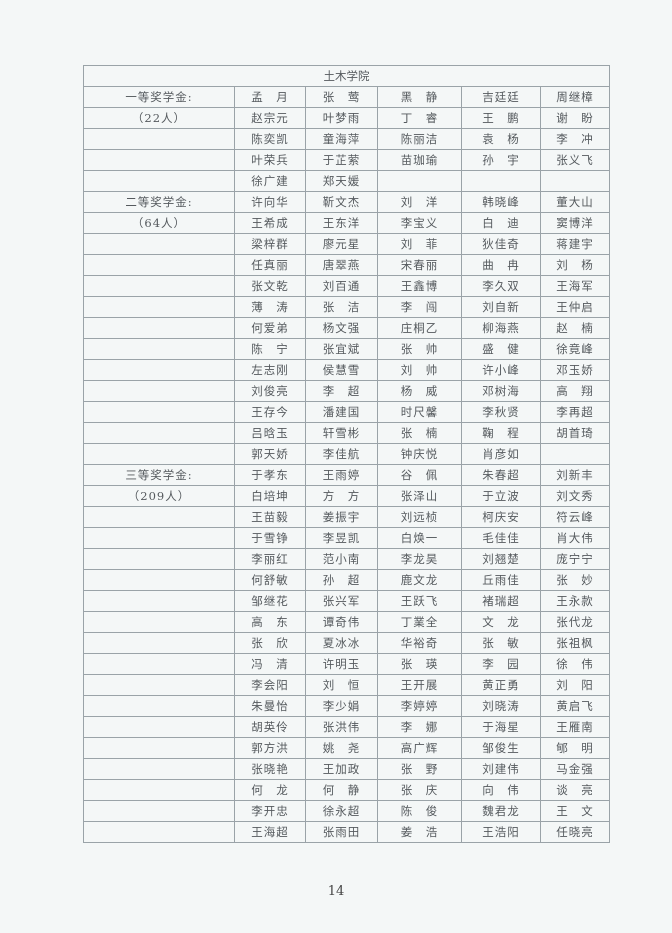 This screenshot has height=933, width=672. Describe the element at coordinates (341, 118) in the screenshot. I see `student-name-cell: 叶梦雨` at that location.